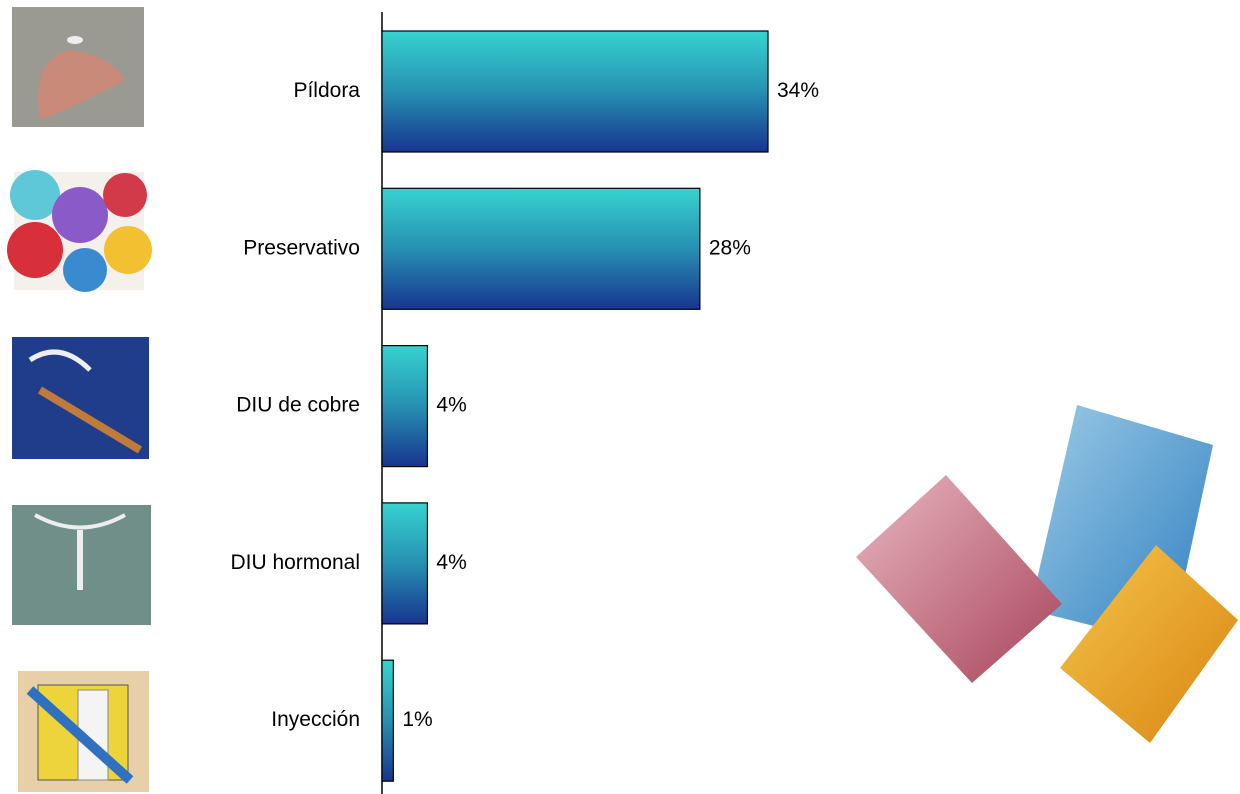  Describe the element at coordinates (83, 731) in the screenshot. I see `icon-injection` at that location.